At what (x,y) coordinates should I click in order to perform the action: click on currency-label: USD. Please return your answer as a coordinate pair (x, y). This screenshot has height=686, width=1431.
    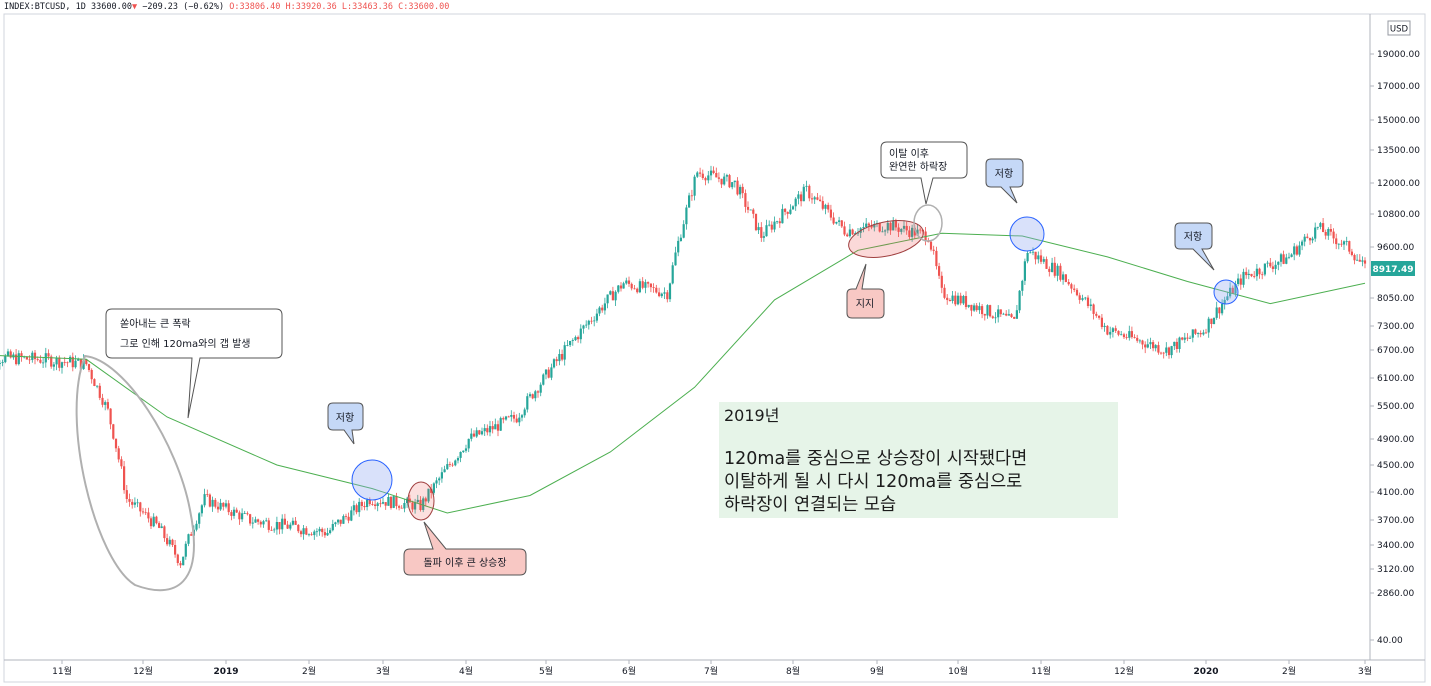
    Looking at the image, I should click on (1399, 30).